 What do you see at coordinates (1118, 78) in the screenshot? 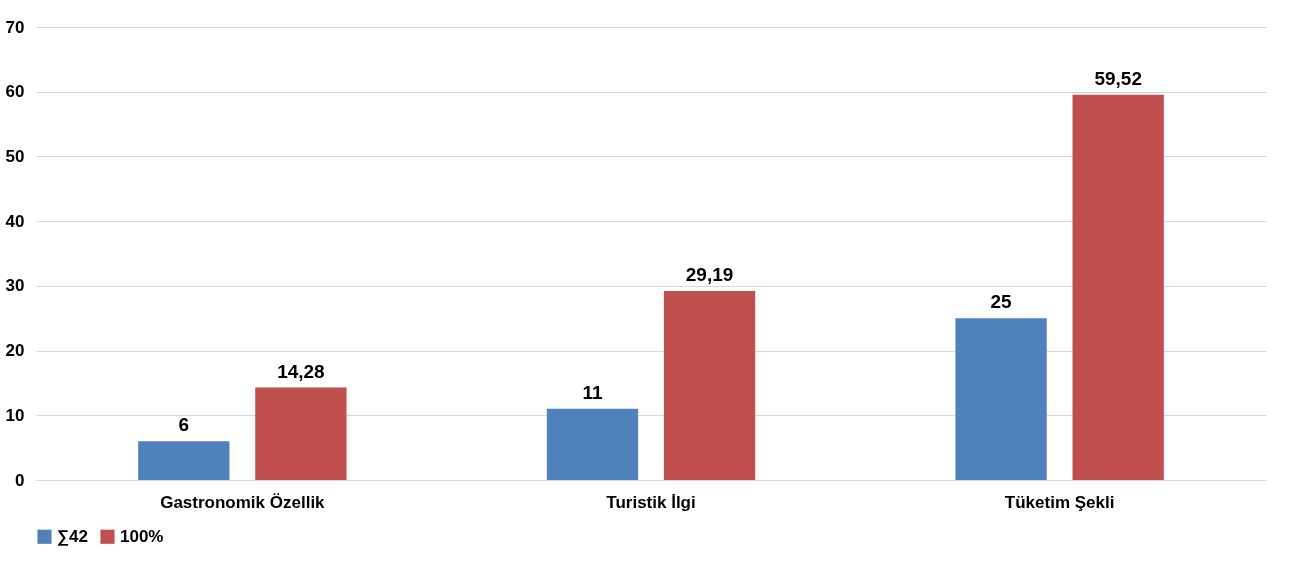
I see `data-label: 59,52` at bounding box center [1118, 78].